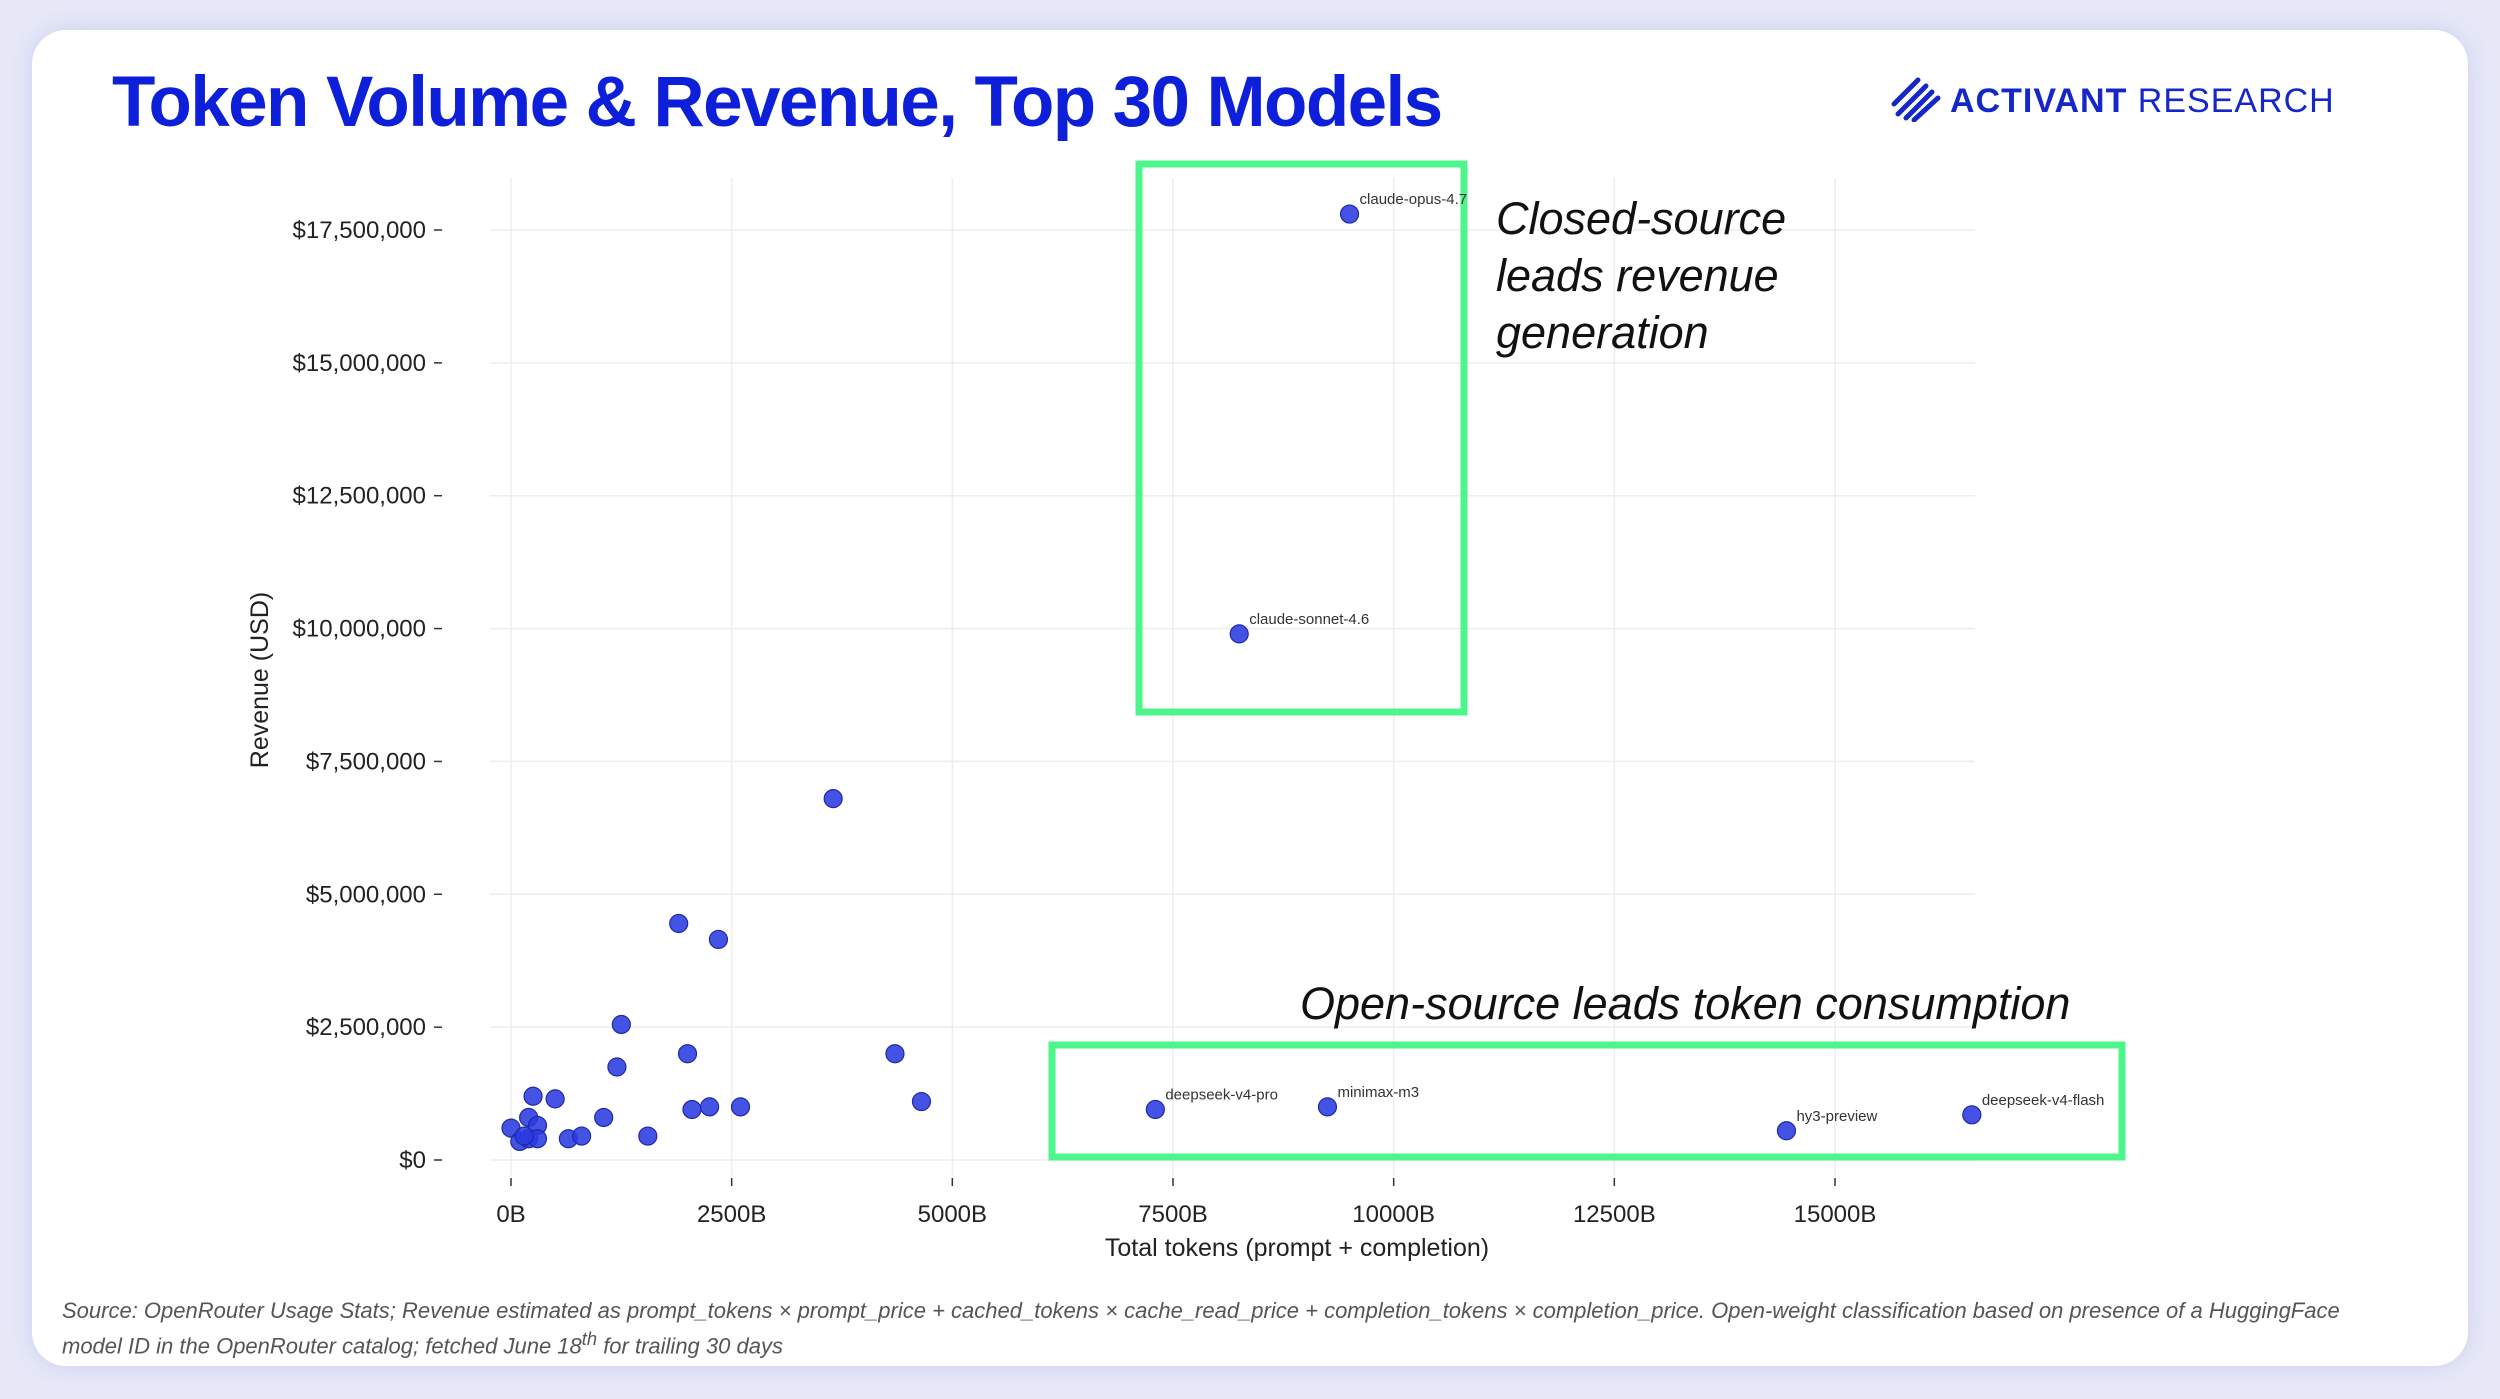  I want to click on data-point-label: deepseek-v4-flash, so click(2043, 1100).